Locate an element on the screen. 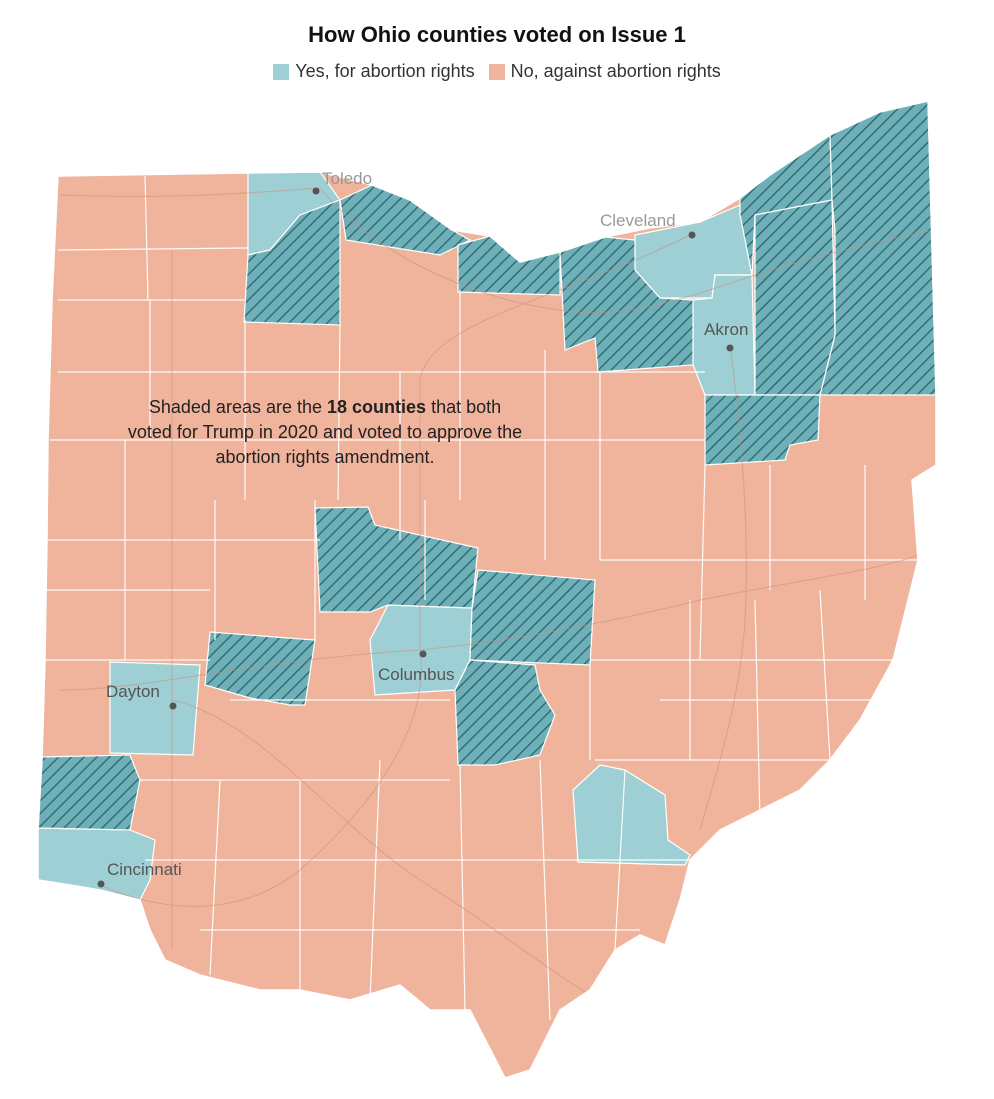 The image size is (994, 1099). city-label-columbus: Columbus is located at coordinates (416, 674).